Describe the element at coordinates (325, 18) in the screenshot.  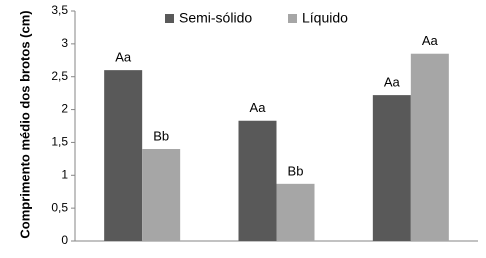
I see `legend-label: Líquido` at that location.